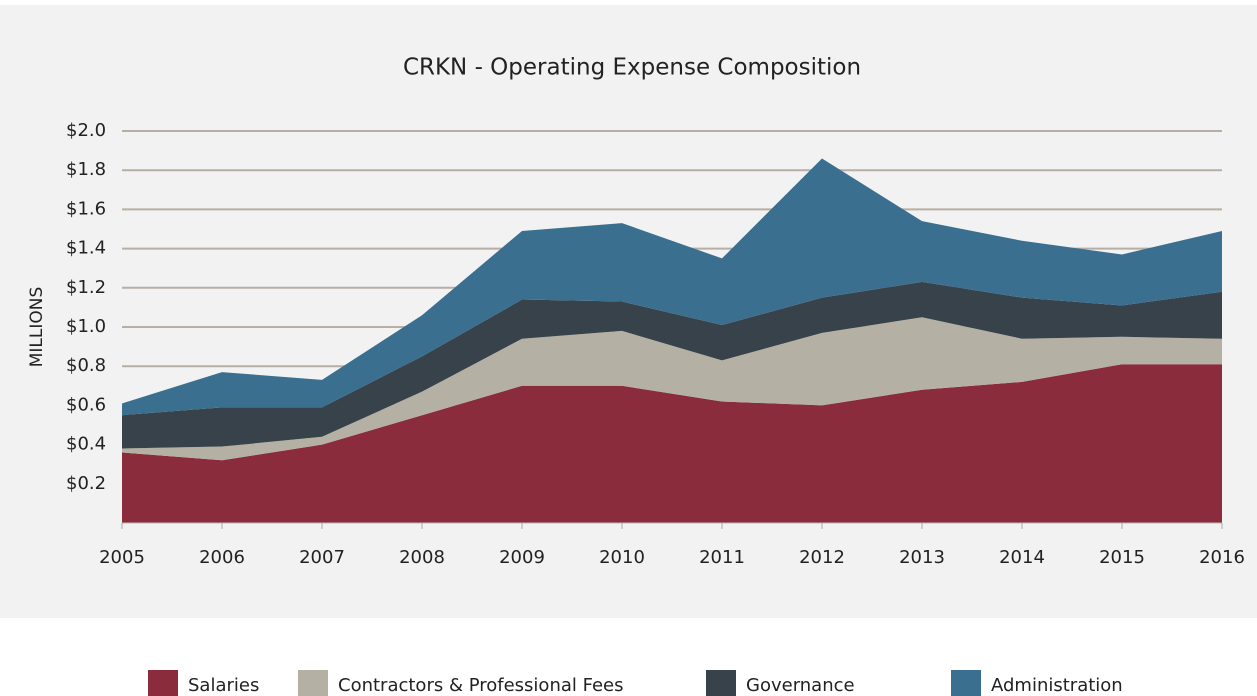 The image size is (1257, 696). I want to click on y-tick-label: $1.6, so click(86, 208).